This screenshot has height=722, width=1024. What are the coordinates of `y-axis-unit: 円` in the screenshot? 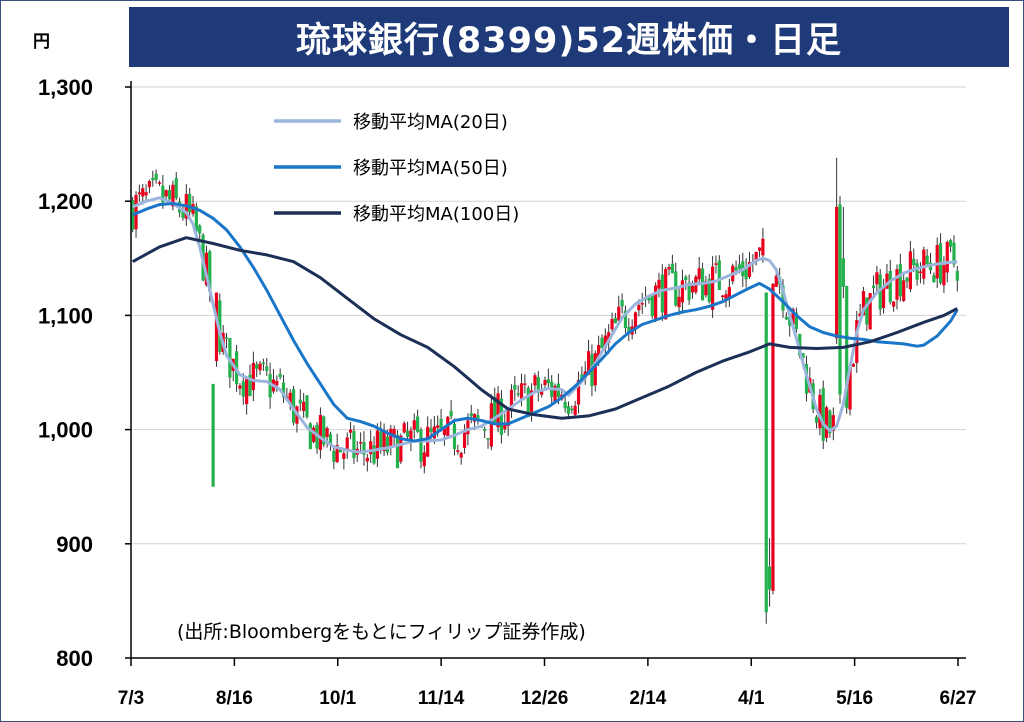 It's located at (41, 42).